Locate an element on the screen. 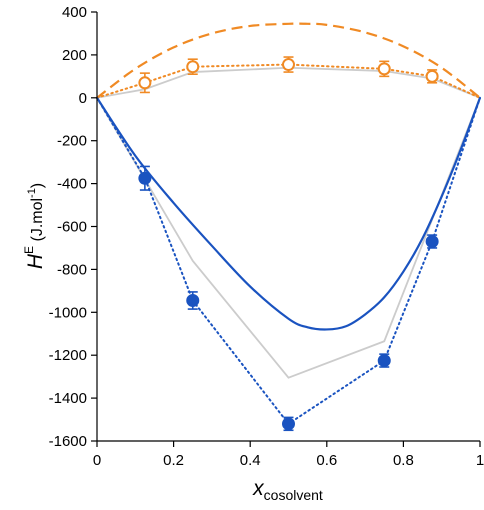 The image size is (484, 510). y-tick-label: -400 is located at coordinates (72, 184).